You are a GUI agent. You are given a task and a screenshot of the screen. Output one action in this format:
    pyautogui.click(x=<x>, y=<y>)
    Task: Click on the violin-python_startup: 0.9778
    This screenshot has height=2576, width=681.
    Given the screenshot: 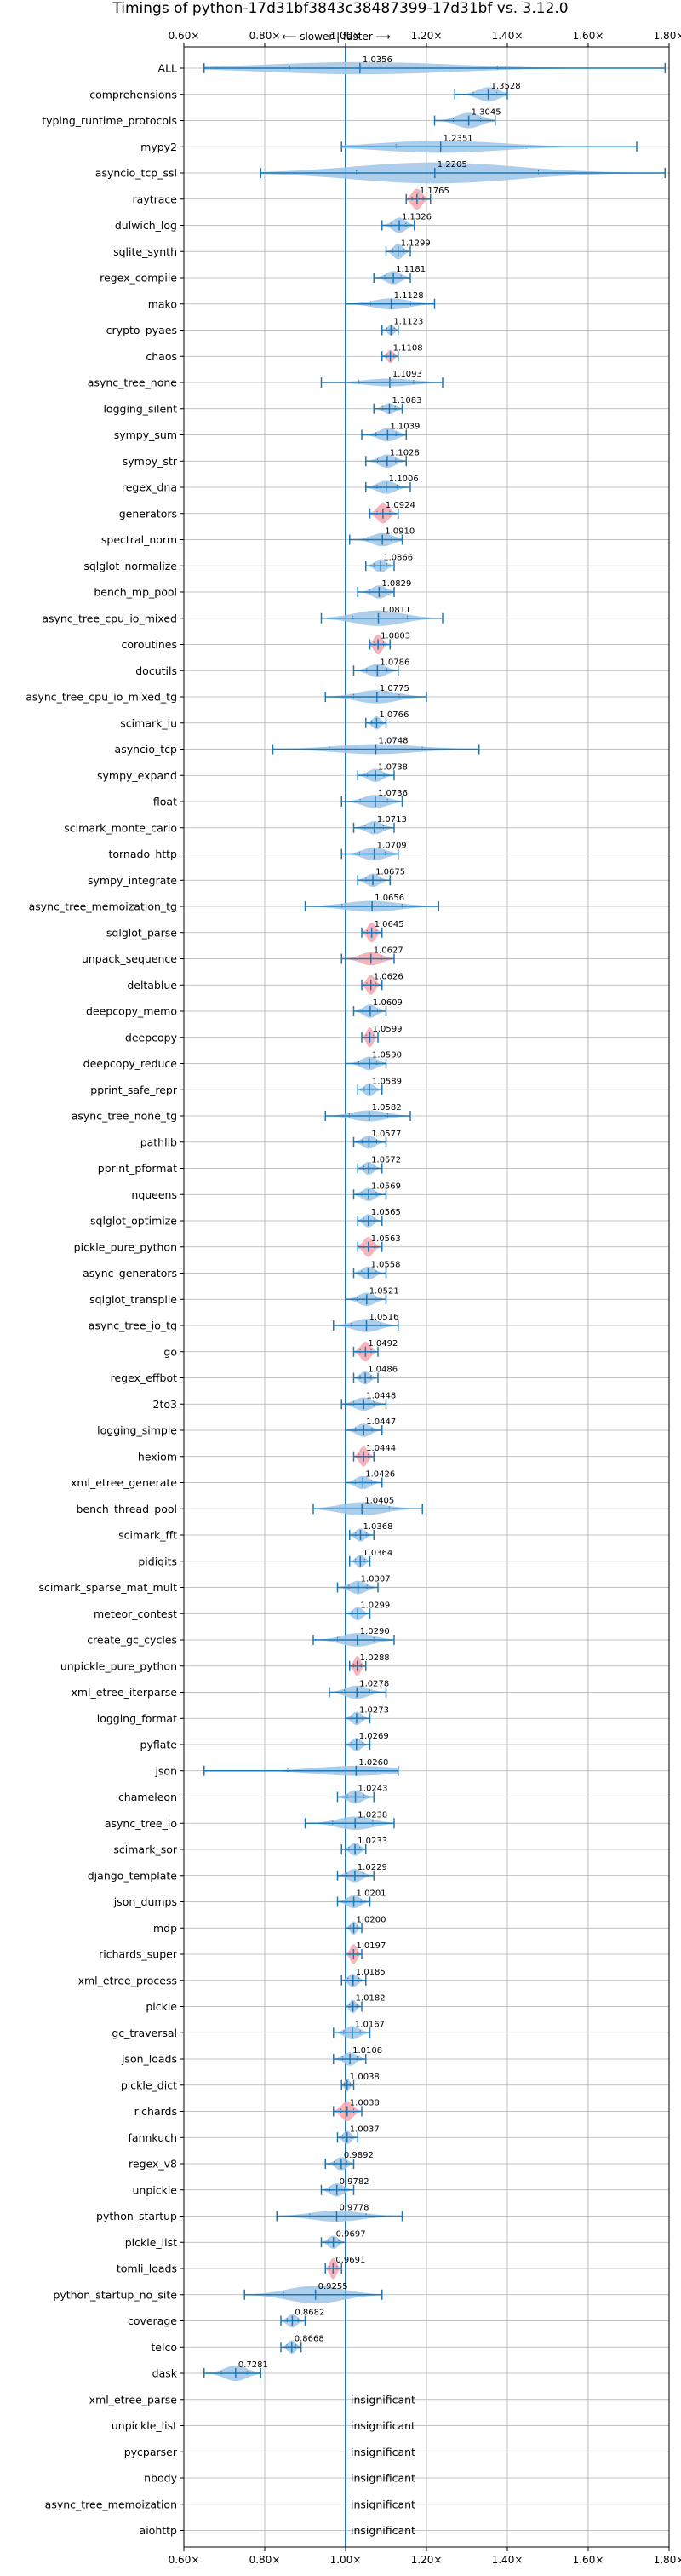 What is the action you would take?
    pyautogui.click(x=339, y=2213)
    